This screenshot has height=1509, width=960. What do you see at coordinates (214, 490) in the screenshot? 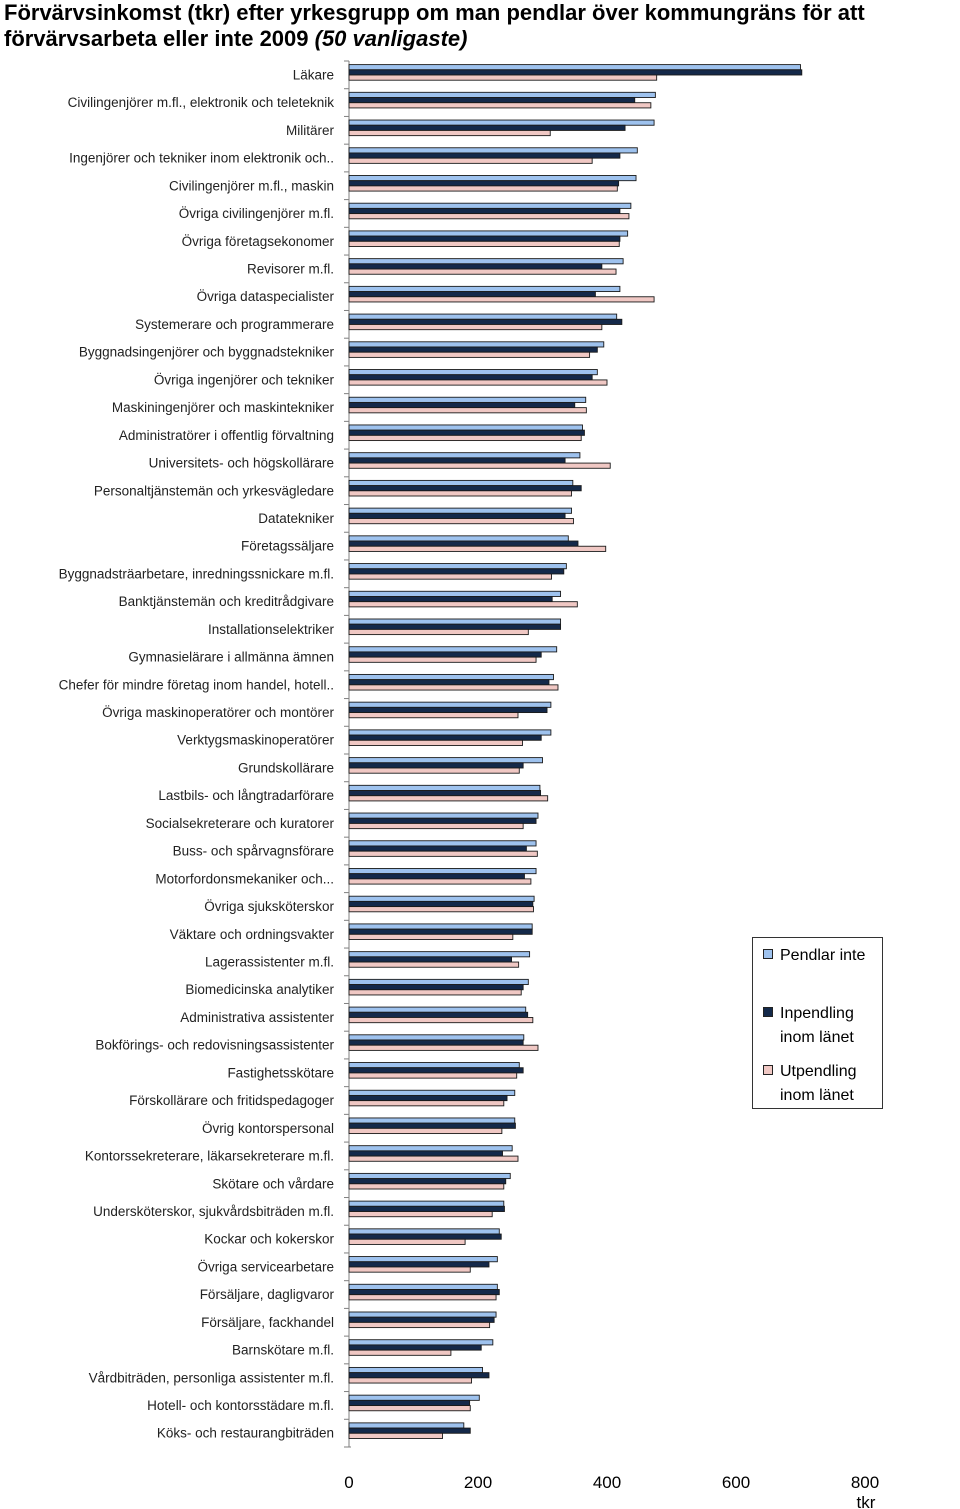
I see `category-label: Personaltjänstemän och yrkesvägledare` at bounding box center [214, 490].